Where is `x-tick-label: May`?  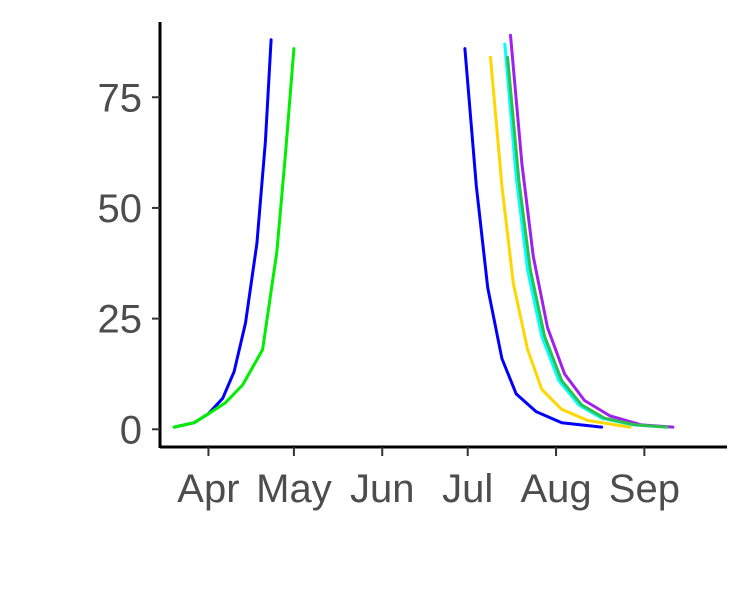 x-tick-label: May is located at coordinates (294, 489).